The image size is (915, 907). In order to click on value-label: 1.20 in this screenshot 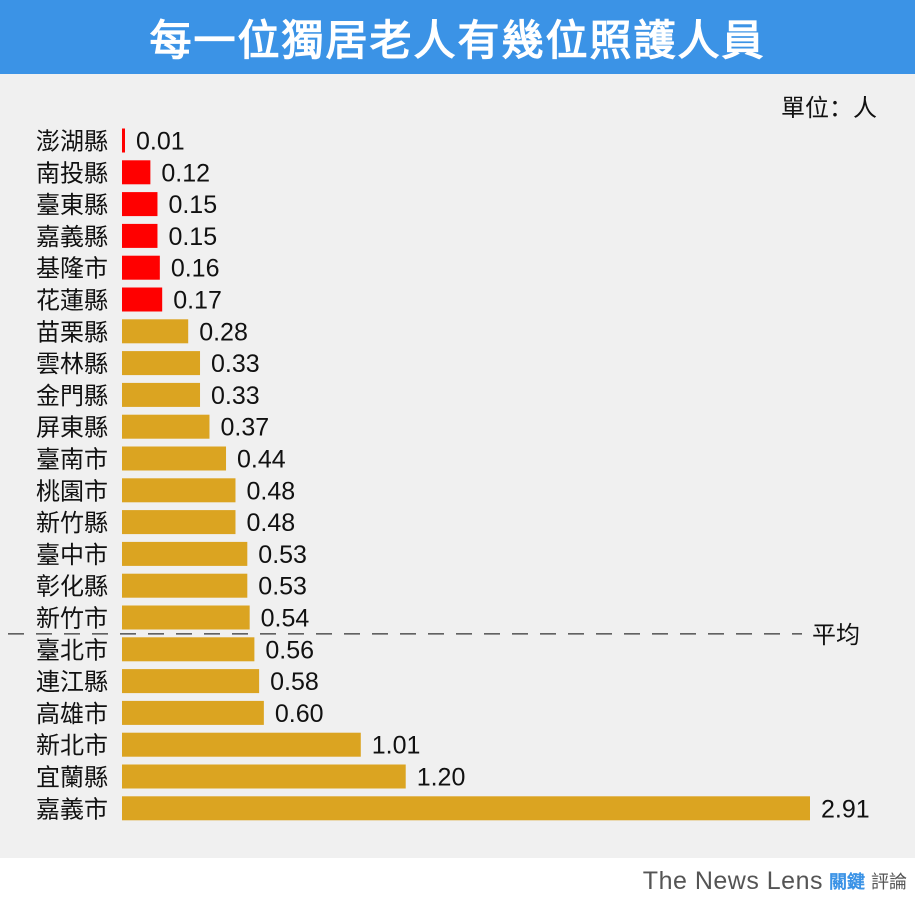, I will do `click(441, 778)`.